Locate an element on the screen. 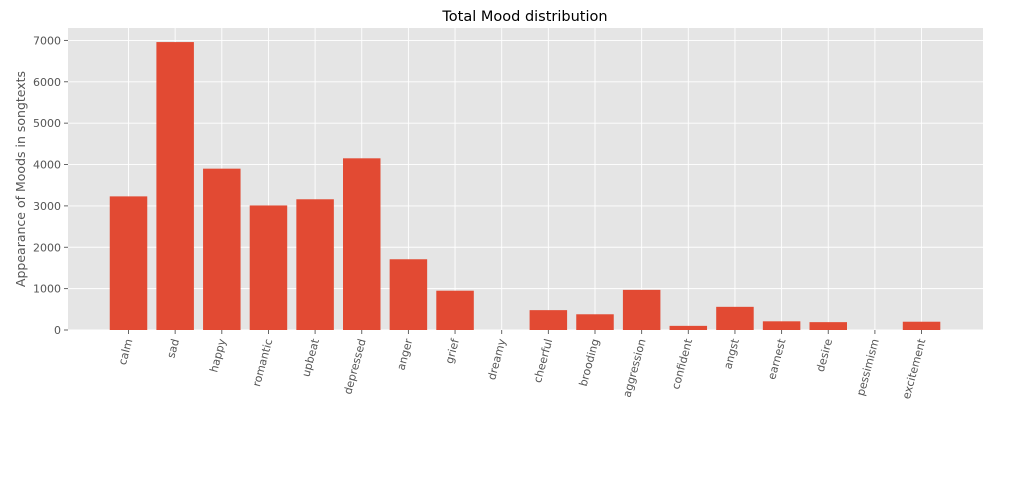 The height and width of the screenshot is (493, 1028). y-axis-ticks: 0 1000 2000 3000 4000 5000 6000 7000 is located at coordinates (50, 185).